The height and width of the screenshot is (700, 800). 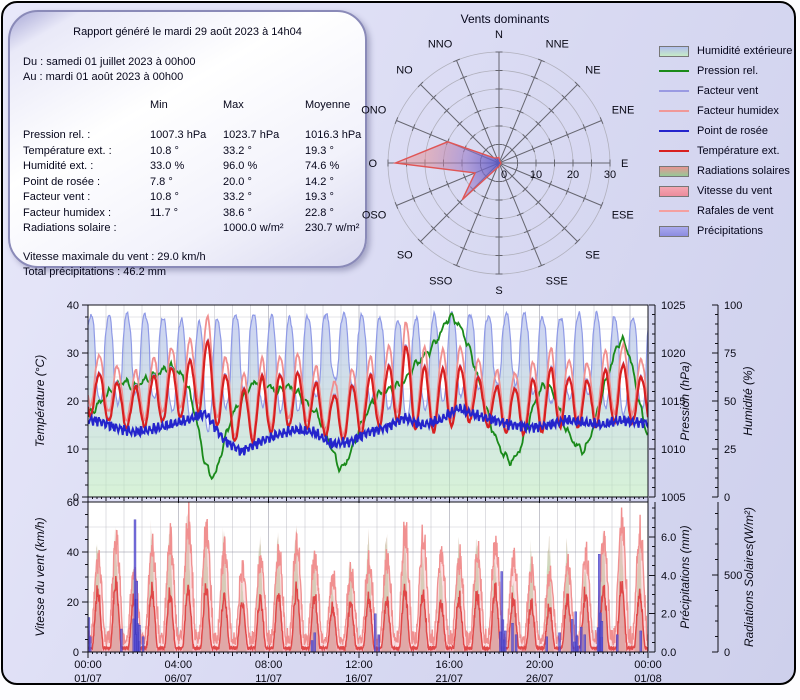 What do you see at coordinates (733, 576) in the screenshot?
I see `svg-text: 500` at bounding box center [733, 576].